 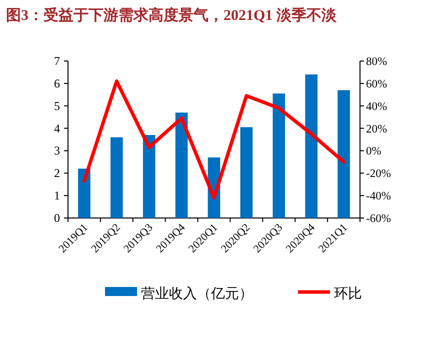 I want to click on legend-label: 营业收入（亿元）, so click(x=197, y=294).